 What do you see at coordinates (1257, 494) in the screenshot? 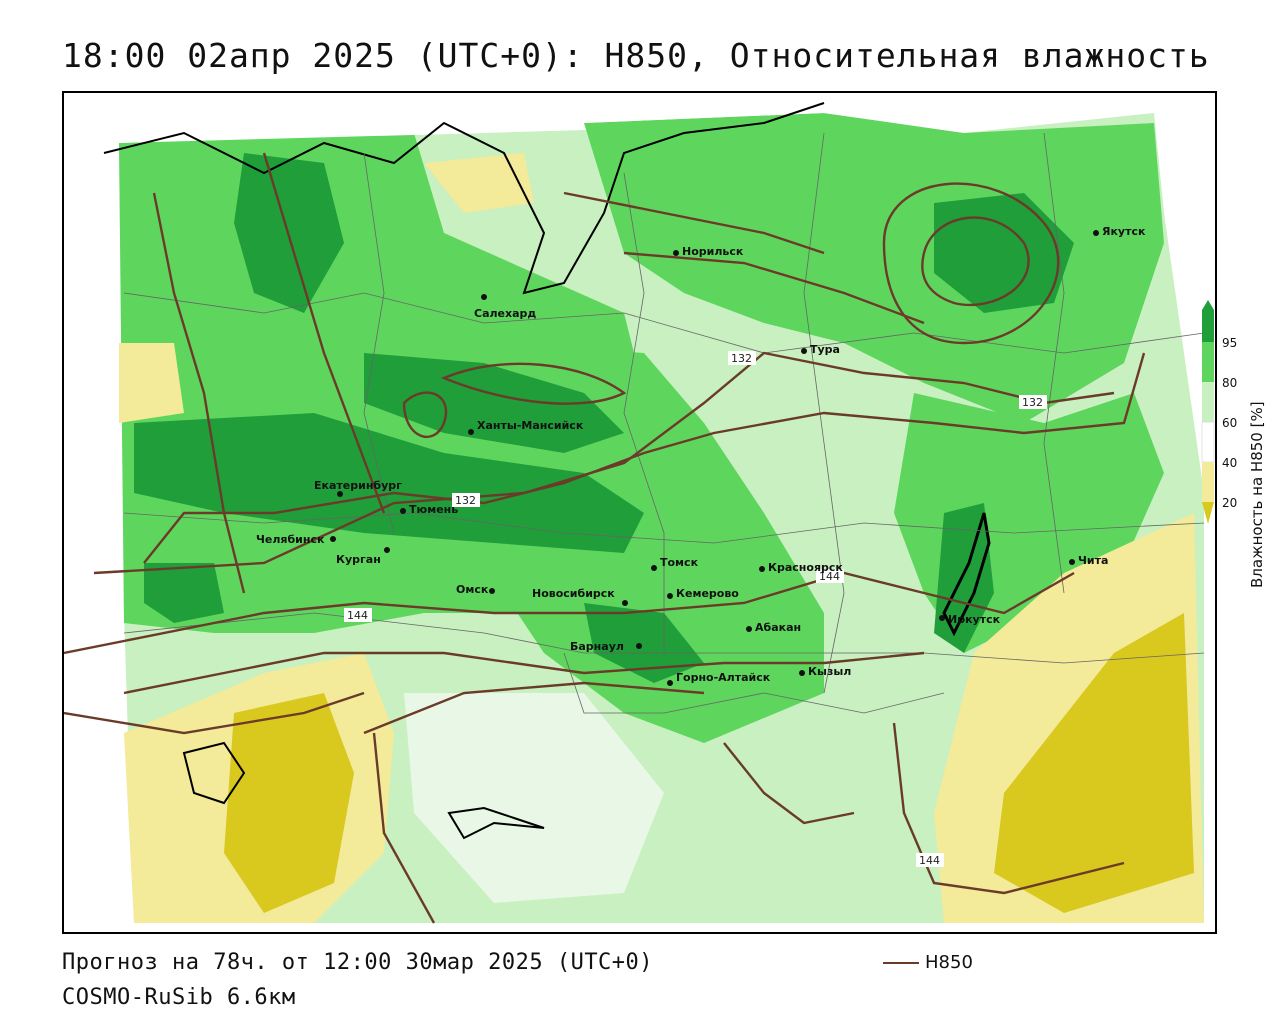
I see `colorbar-label: Влажность на H850 [%]` at bounding box center [1257, 494].